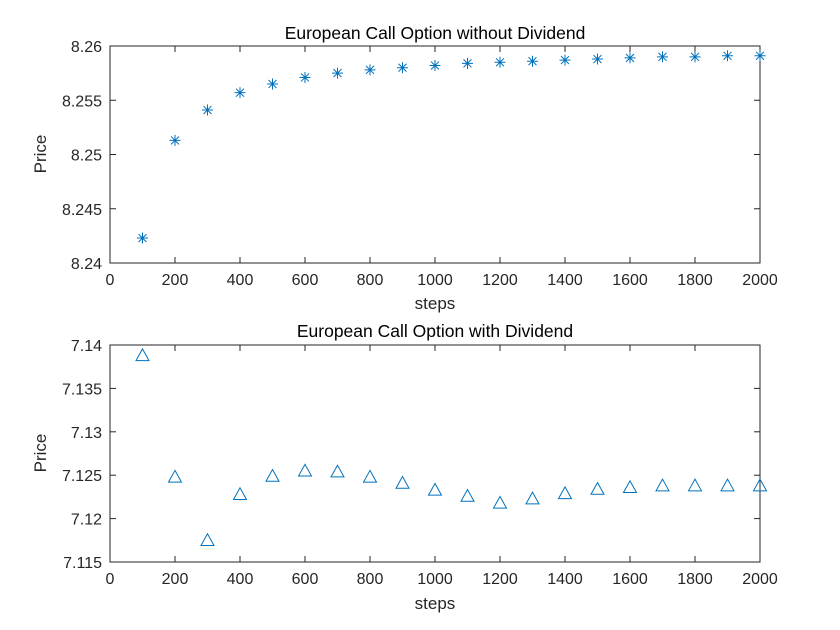 This screenshot has height=630, width=840. Describe the element at coordinates (435, 303) in the screenshot. I see `chart-top-xlabel: steps` at that location.